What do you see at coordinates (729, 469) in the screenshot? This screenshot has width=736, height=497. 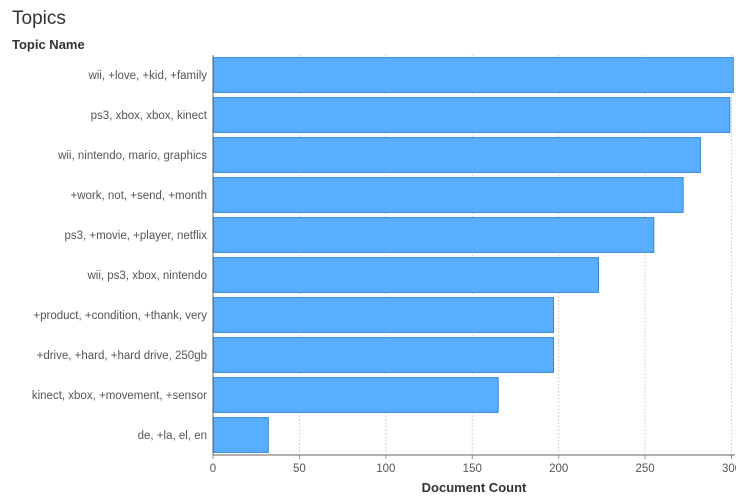 I see `x-tick-label: 300` at bounding box center [729, 469].